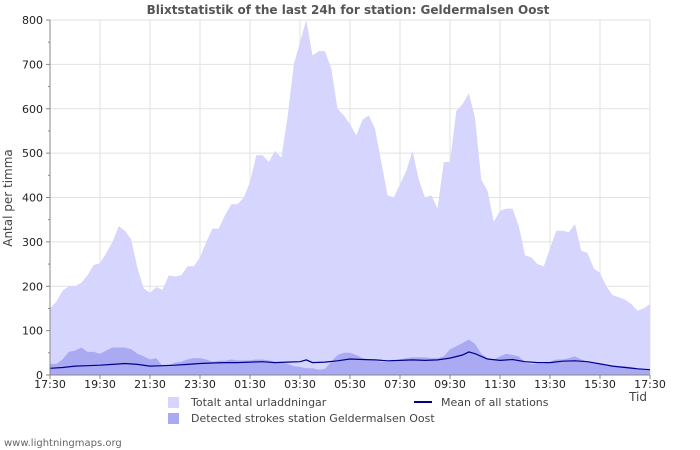  I want to click on legend-label-mean: Mean of all stations, so click(495, 402).